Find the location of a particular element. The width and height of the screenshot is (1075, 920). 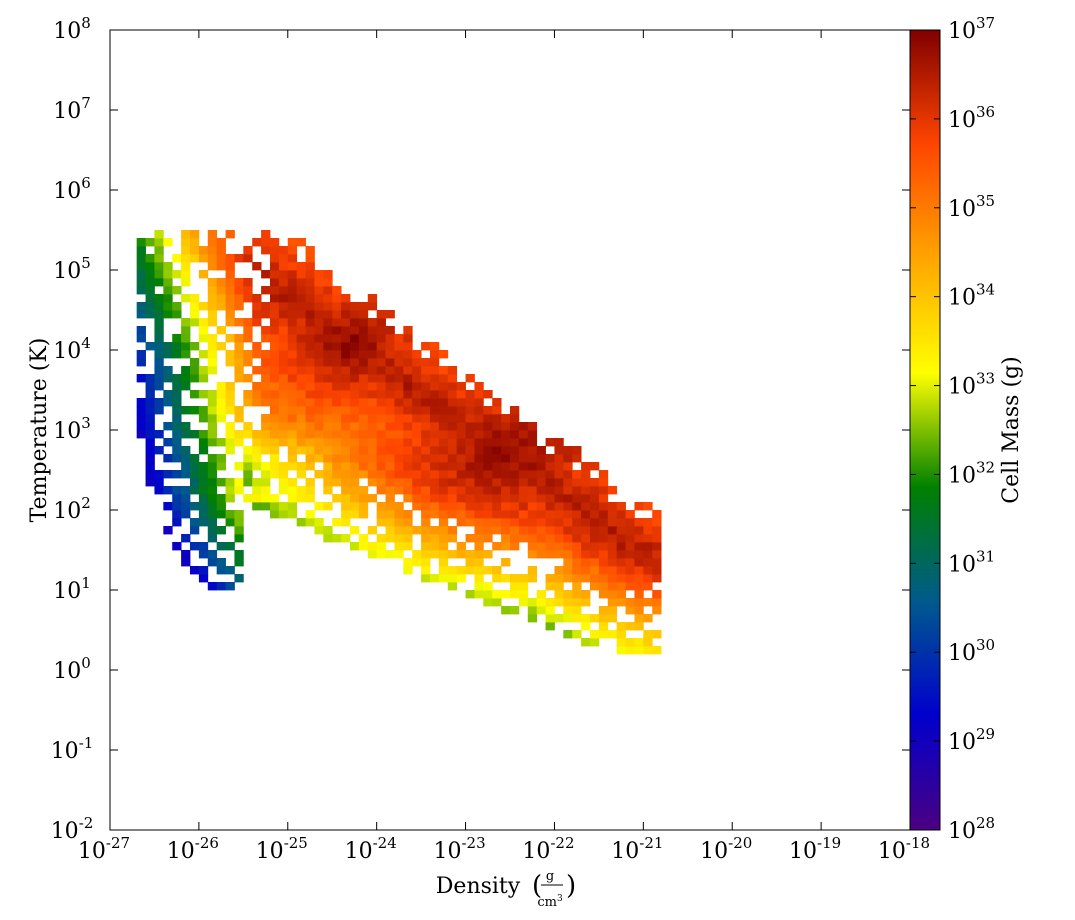

x-tick-label: 10-24 is located at coordinates (371, 849).